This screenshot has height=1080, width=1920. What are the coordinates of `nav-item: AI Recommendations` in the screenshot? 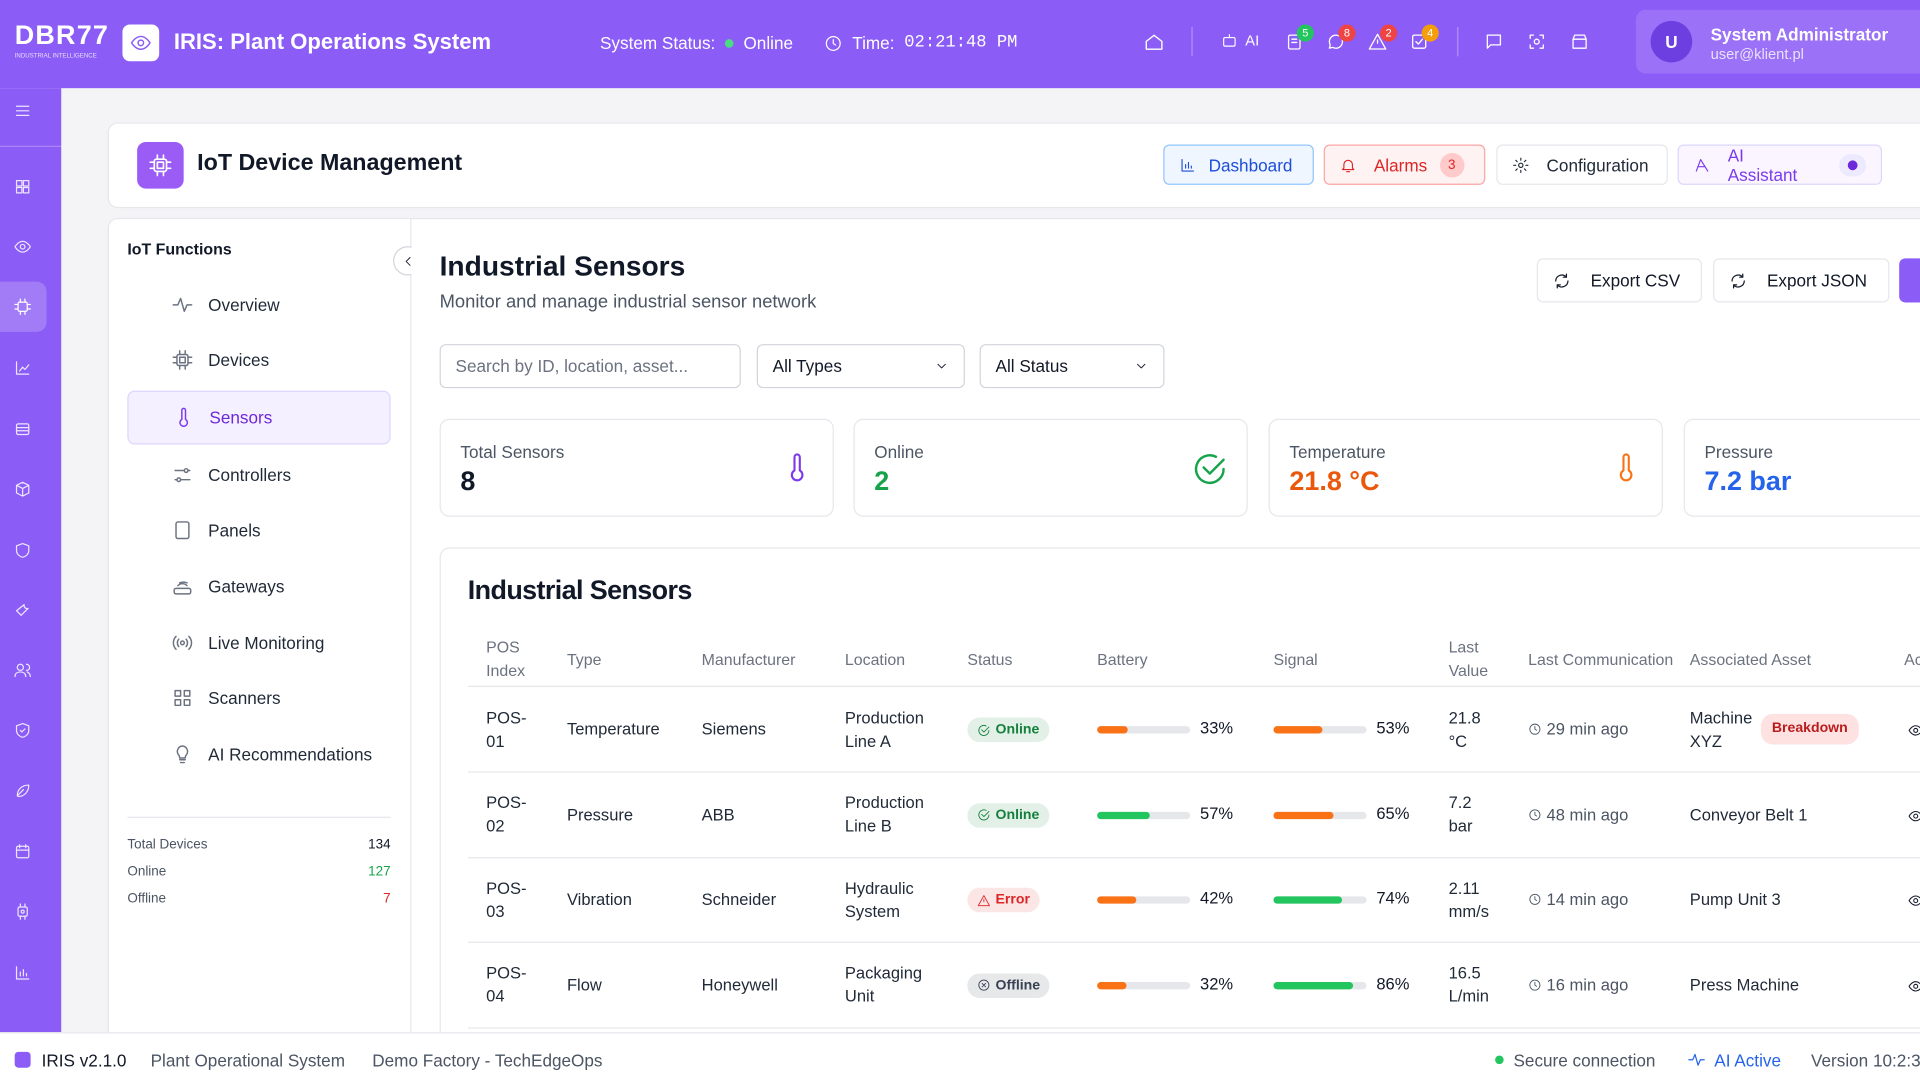 It's located at (258, 754).